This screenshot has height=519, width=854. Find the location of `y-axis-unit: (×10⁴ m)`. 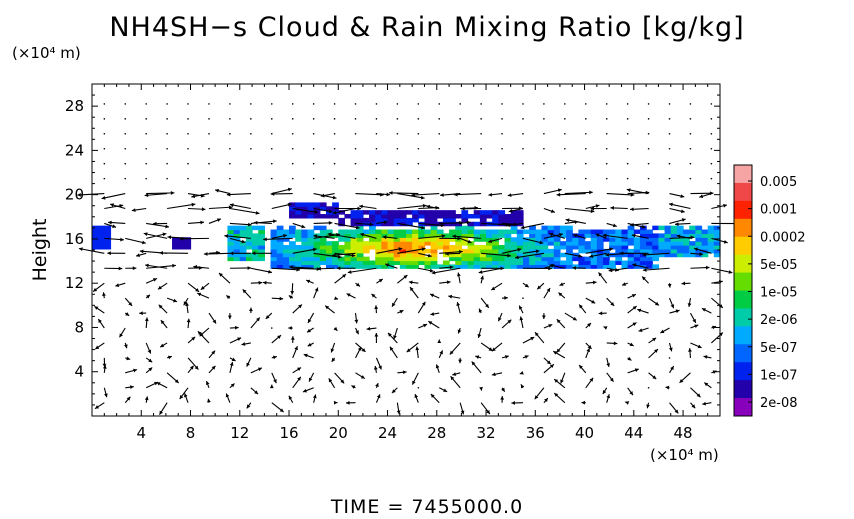

y-axis-unit: (×10⁴ m) is located at coordinates (46, 53).